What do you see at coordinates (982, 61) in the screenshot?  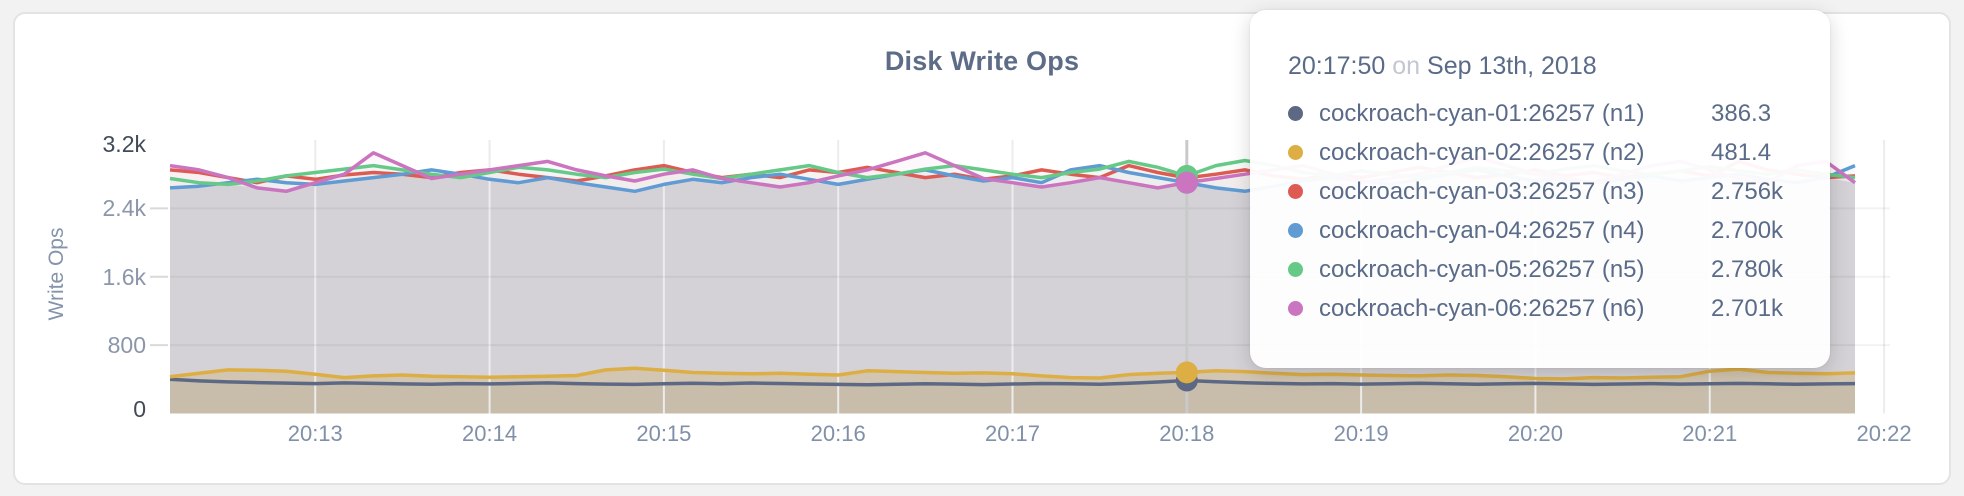 I see `chart-title: Disk Write Ops` at bounding box center [982, 61].